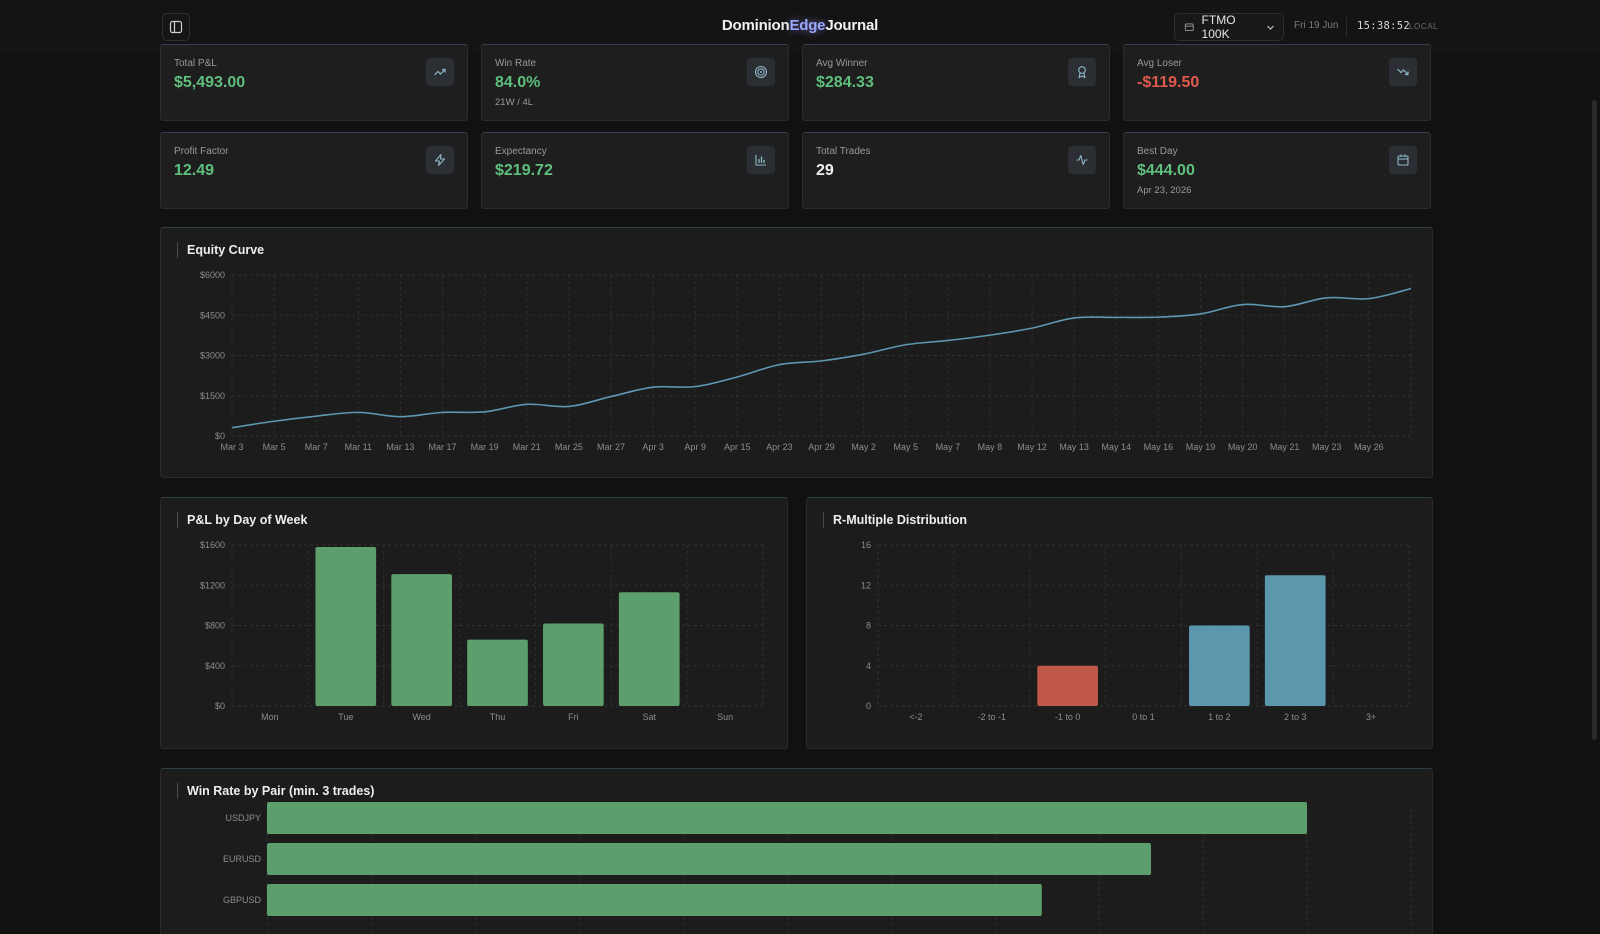 The height and width of the screenshot is (934, 1600). I want to click on x-tick-label: Tue, so click(345, 717).